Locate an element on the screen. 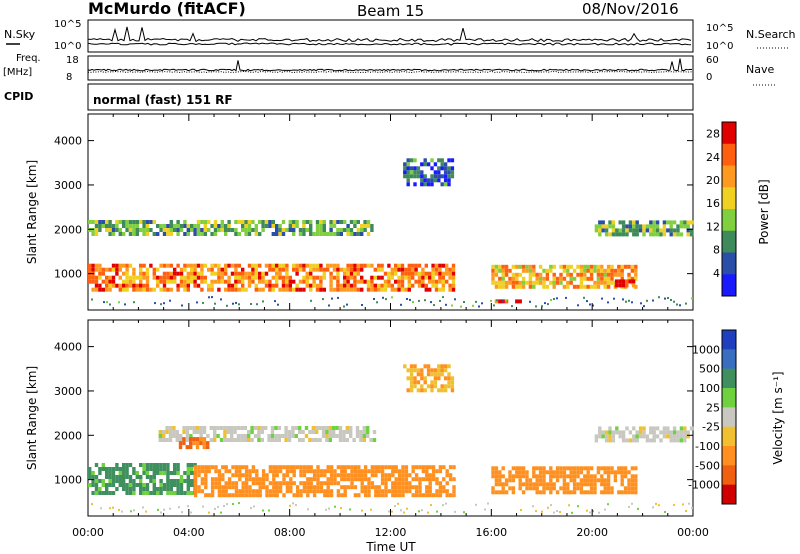 The height and width of the screenshot is (554, 800). colorbar-tick-label: -100 is located at coordinates (707, 446).